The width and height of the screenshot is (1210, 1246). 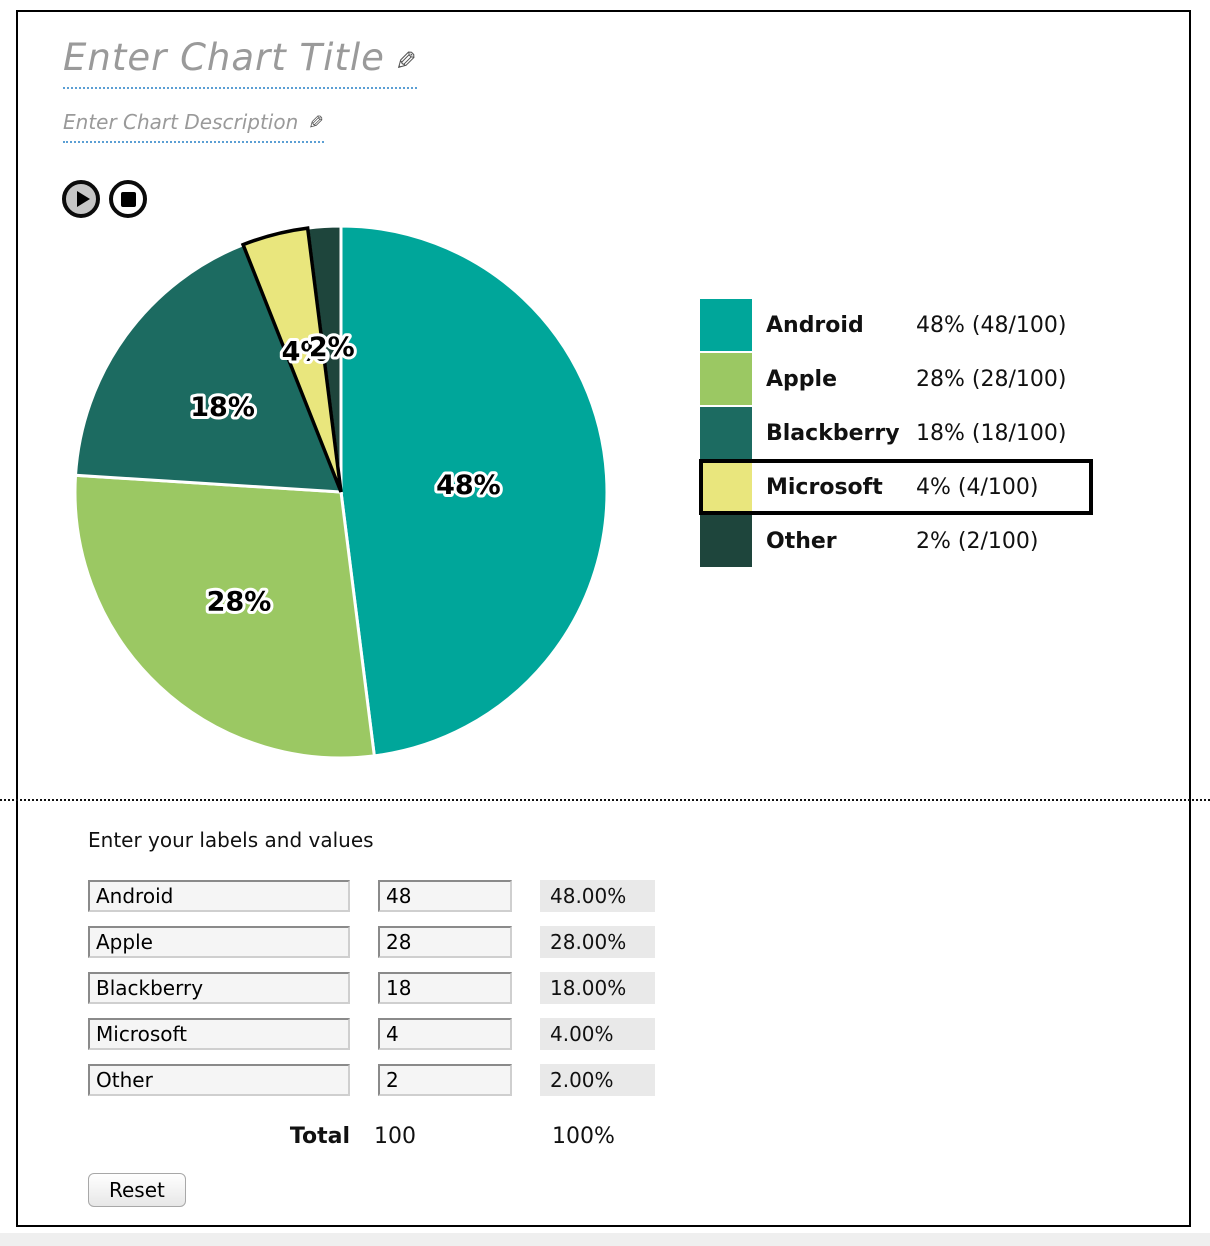 I want to click on stop-icon, so click(x=128, y=199).